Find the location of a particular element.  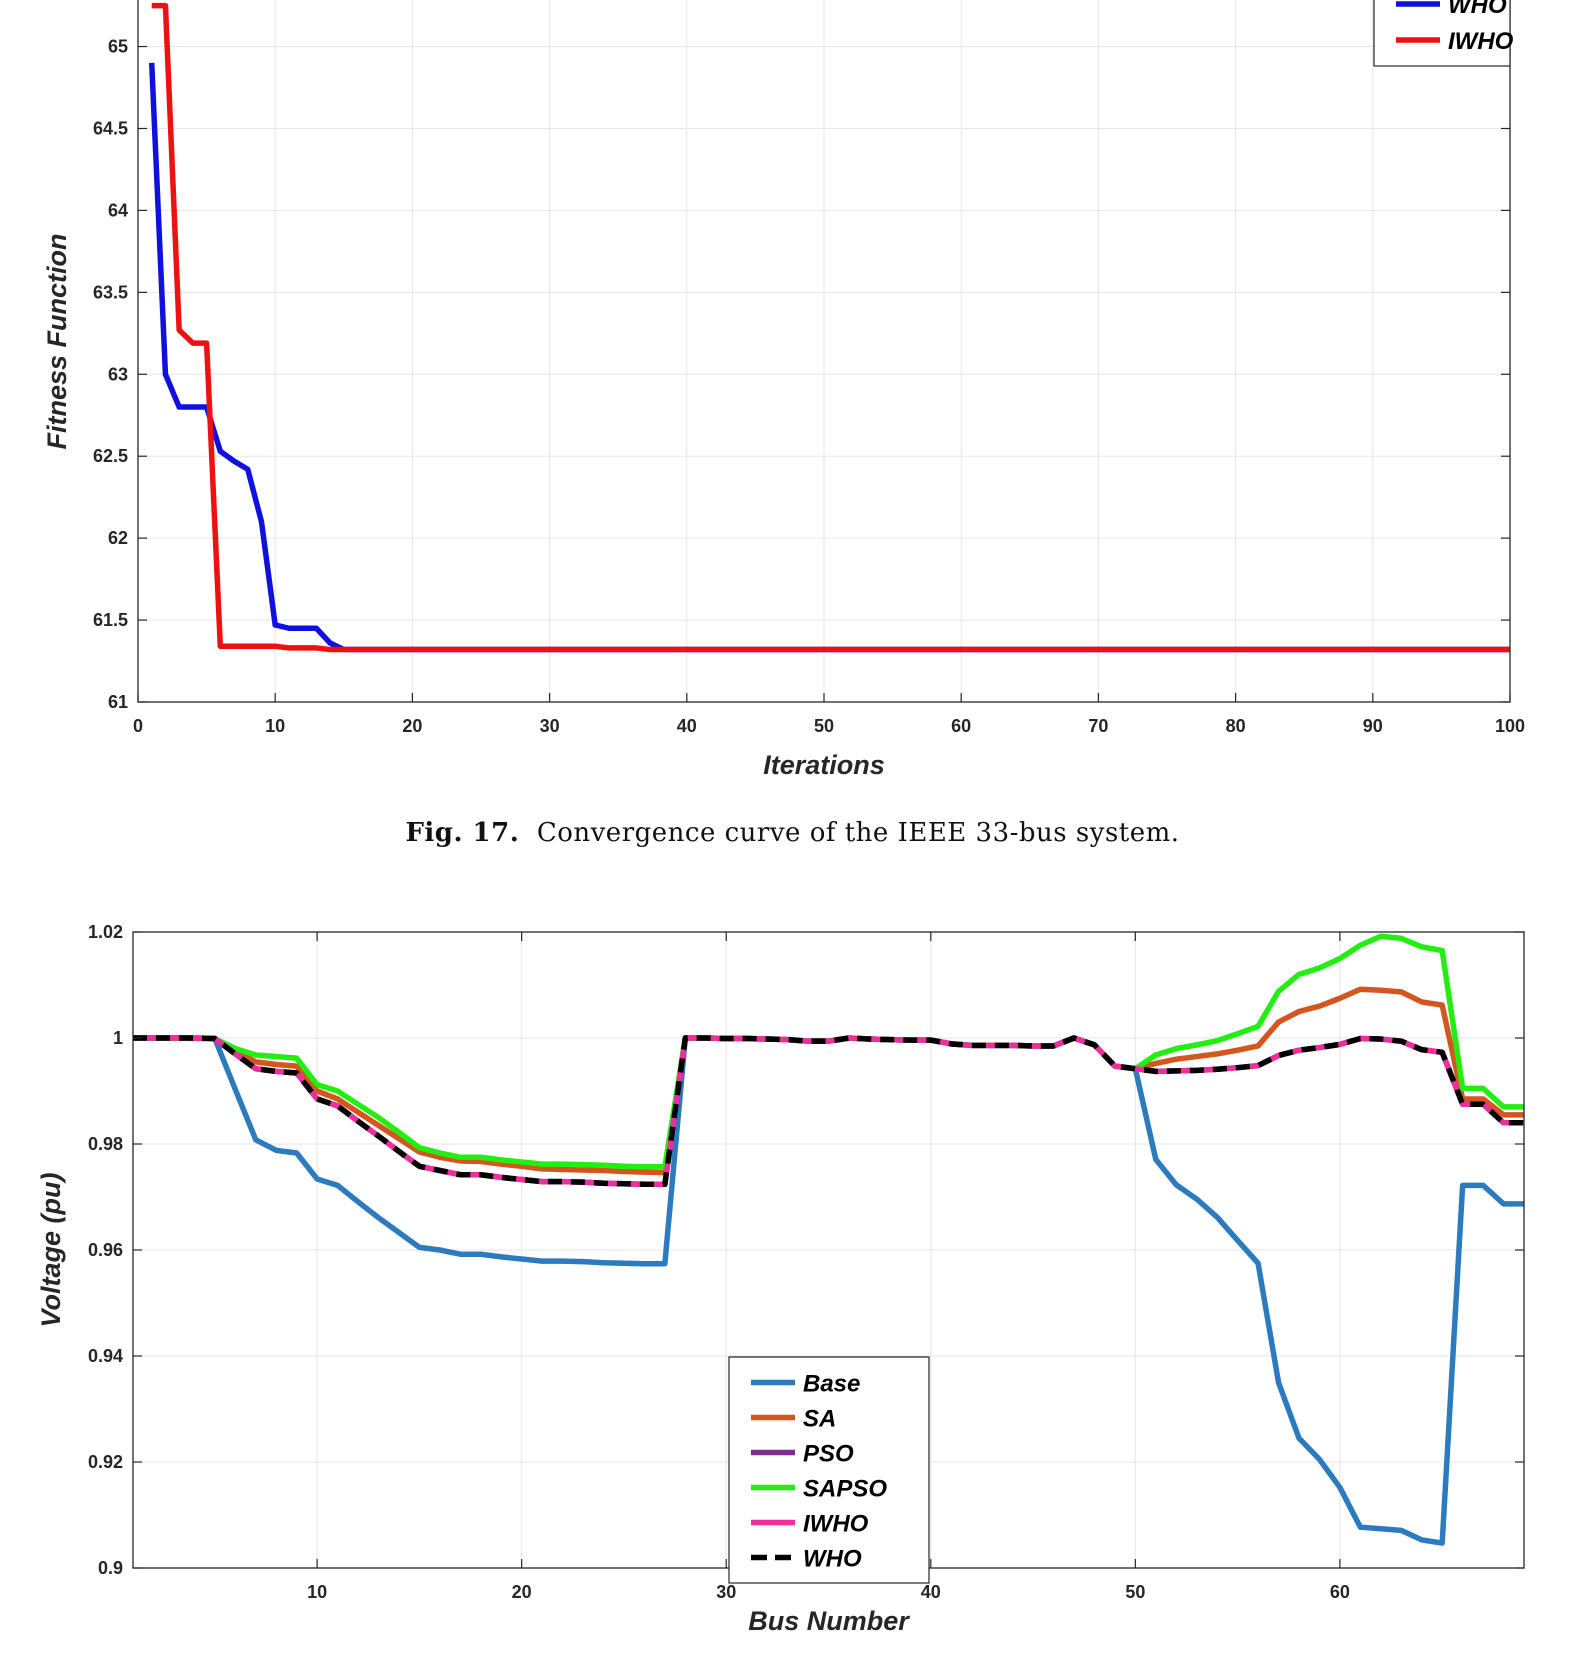

y-tick-label: 62 is located at coordinates (118, 538).